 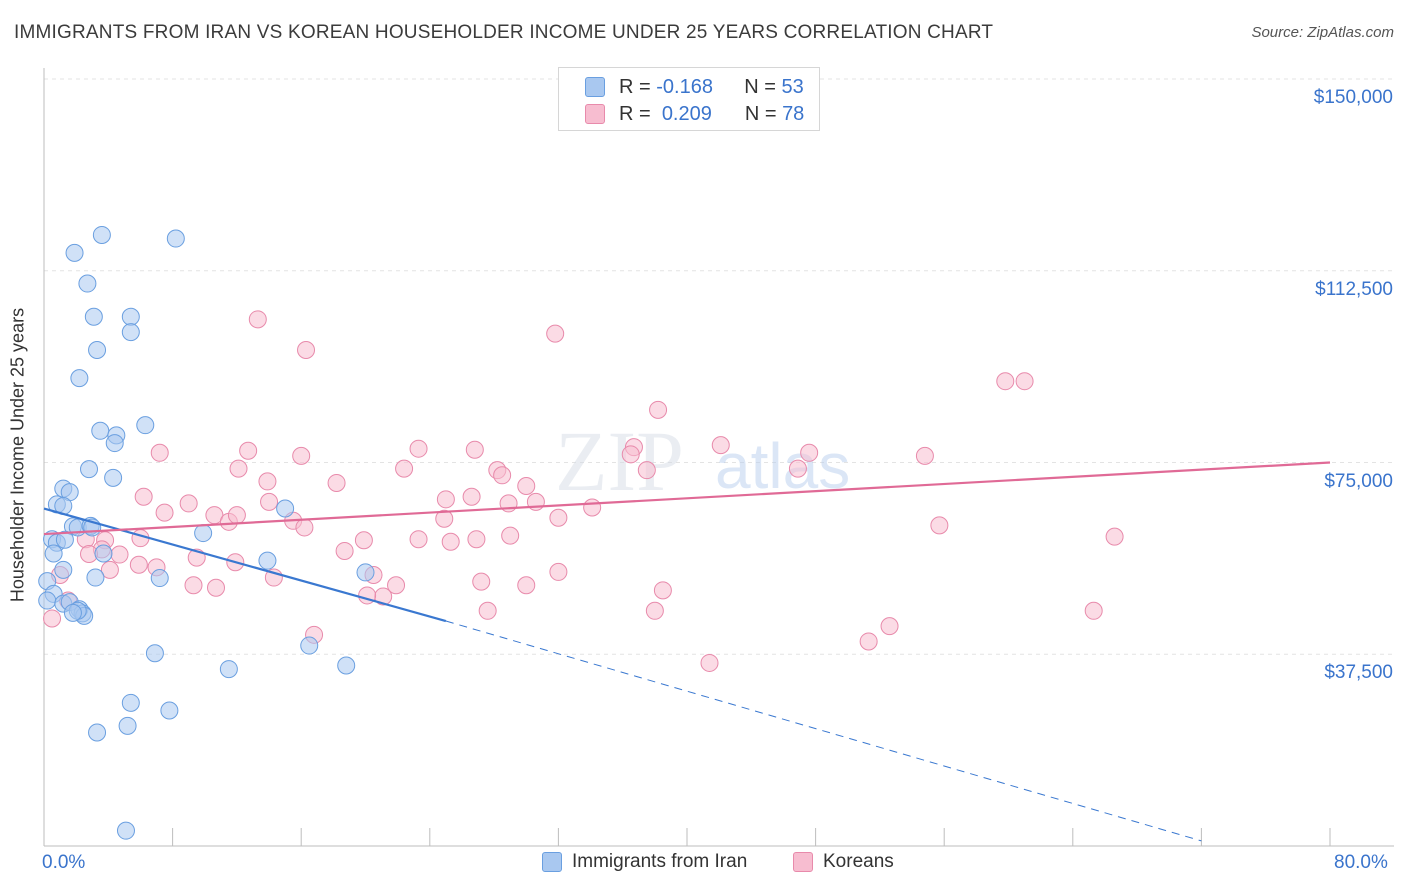 I want to click on x-min-label: 0.0%, so click(x=64, y=862).